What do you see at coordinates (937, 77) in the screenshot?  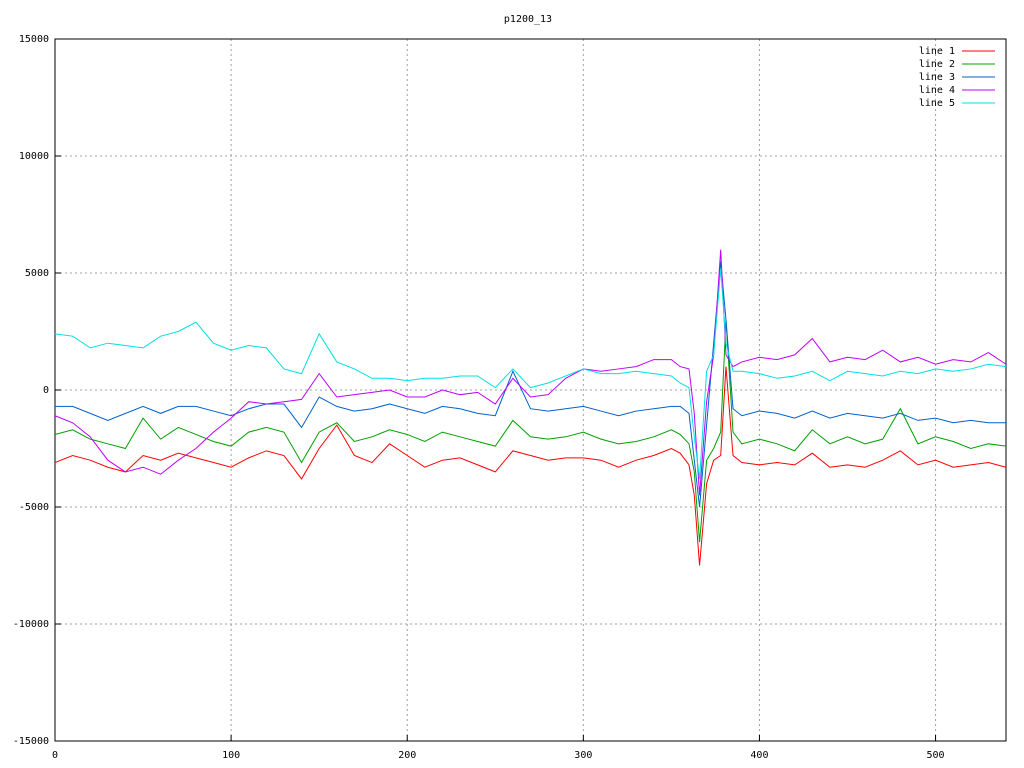 I see `legend-label: line 3` at bounding box center [937, 77].